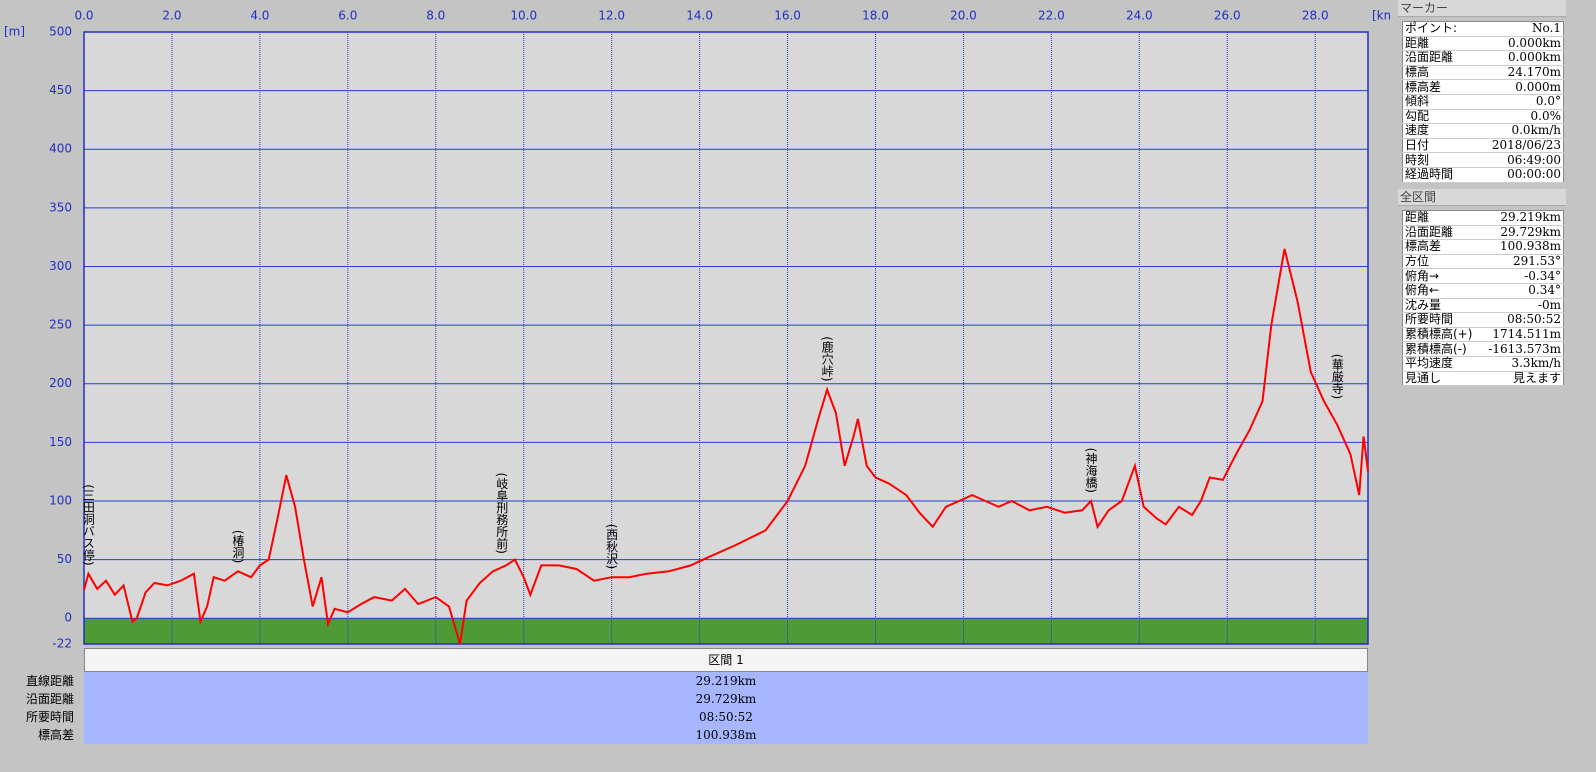 Image resolution: width=1596 pixels, height=772 pixels. I want to click on place-label: (三田洞バス停), so click(88, 524).